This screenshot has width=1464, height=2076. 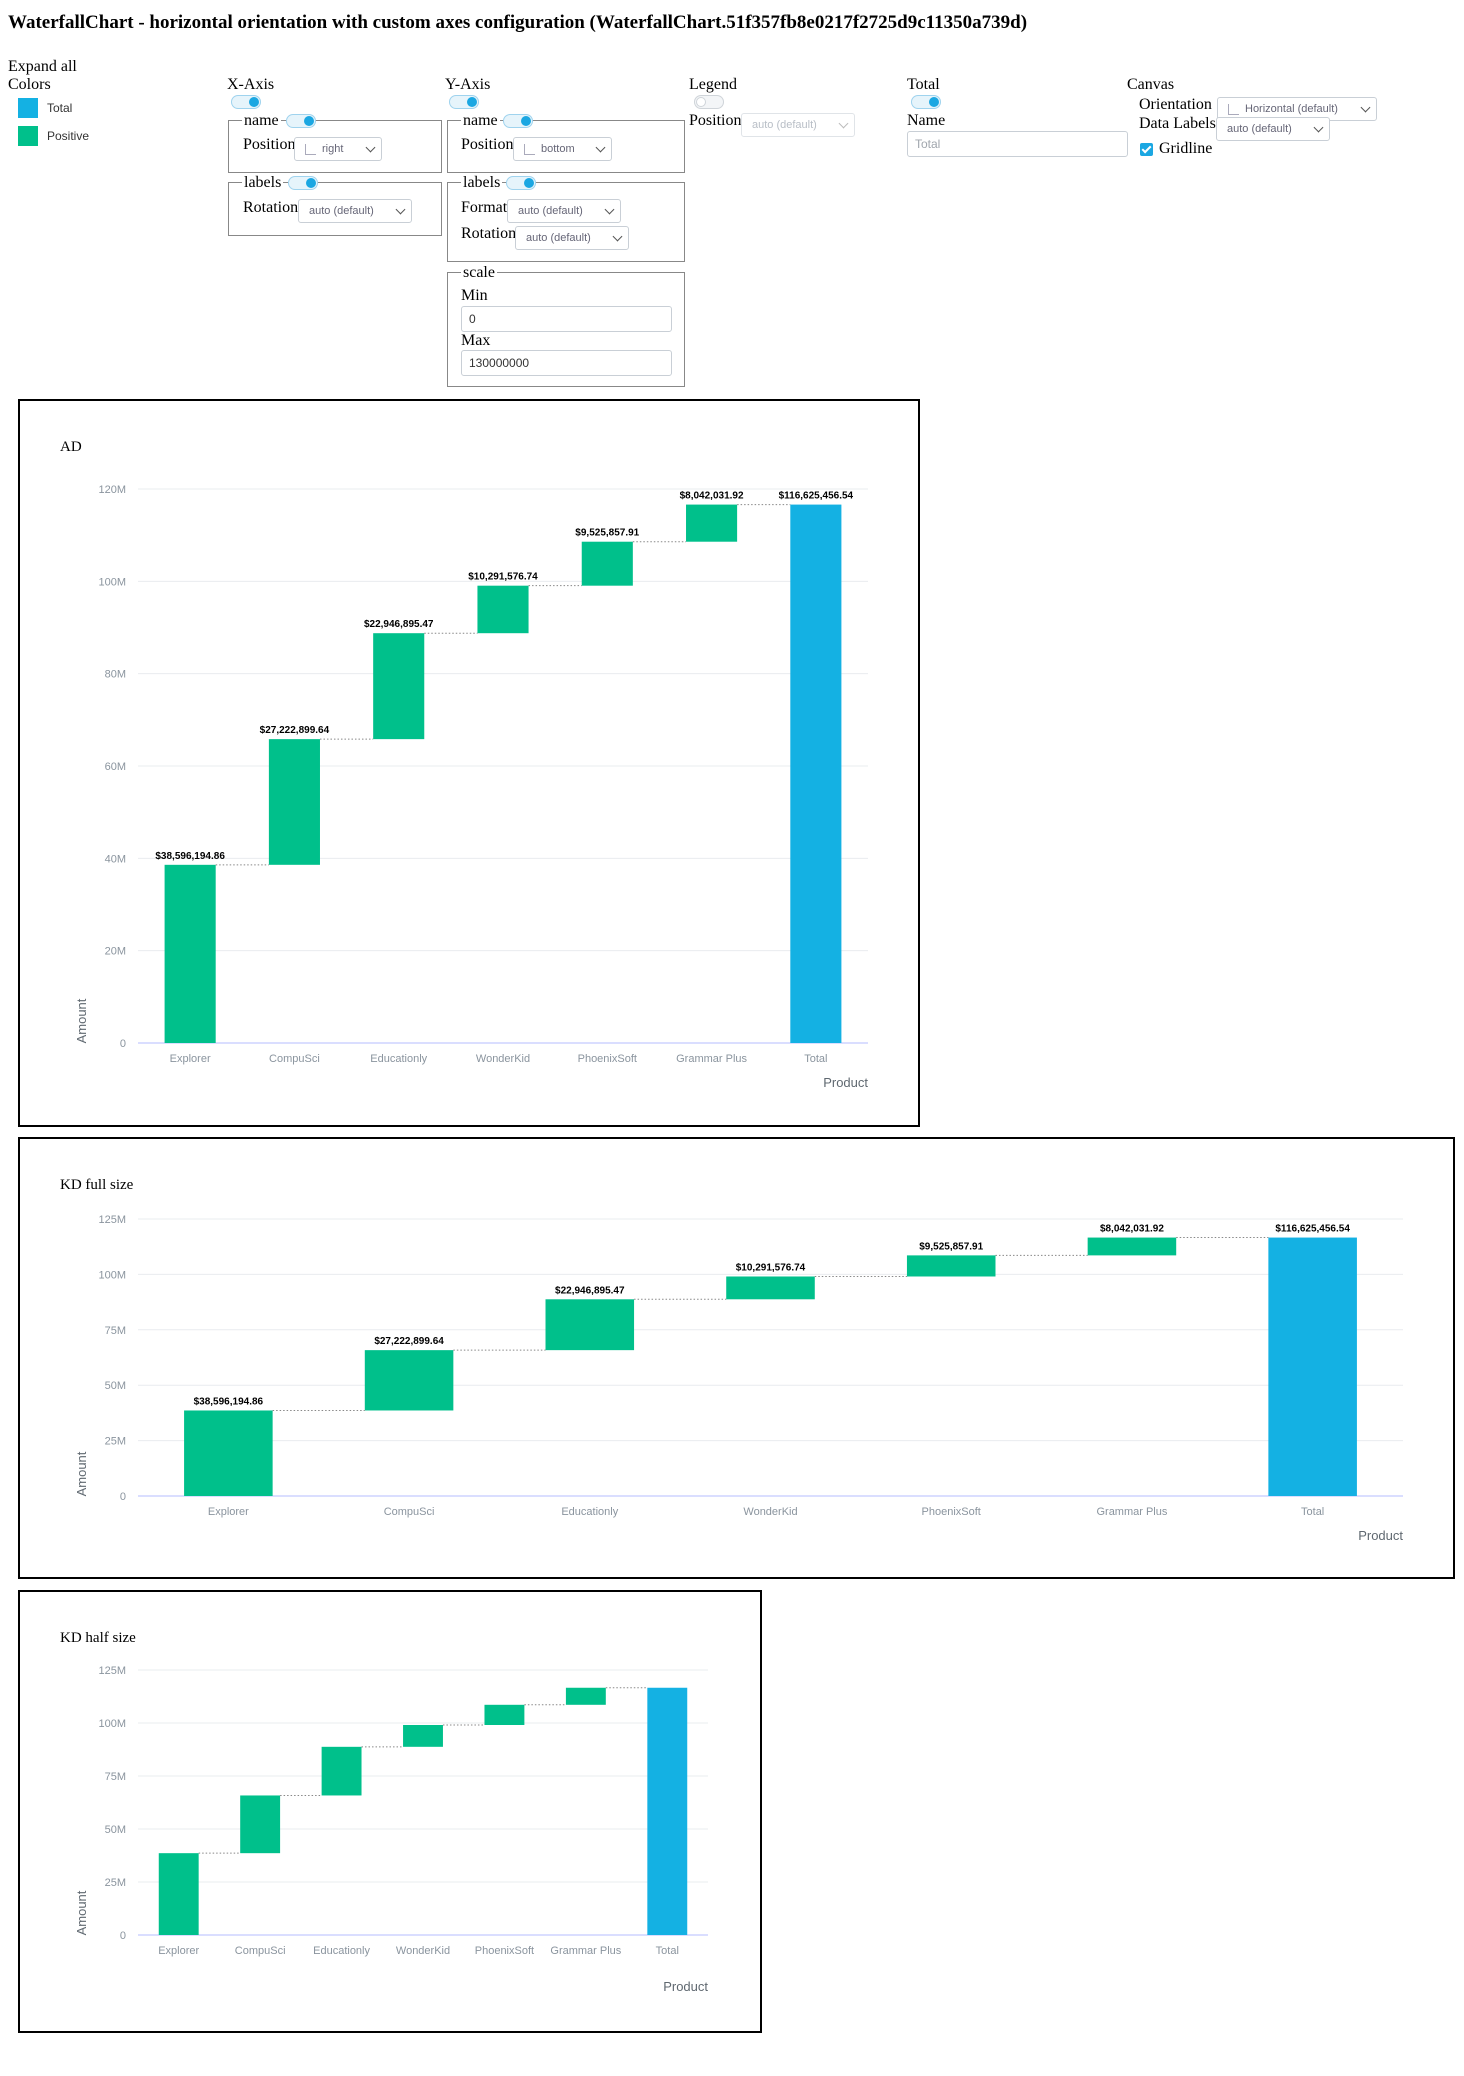 I want to click on y-axis-min-input: 0, so click(x=566, y=319).